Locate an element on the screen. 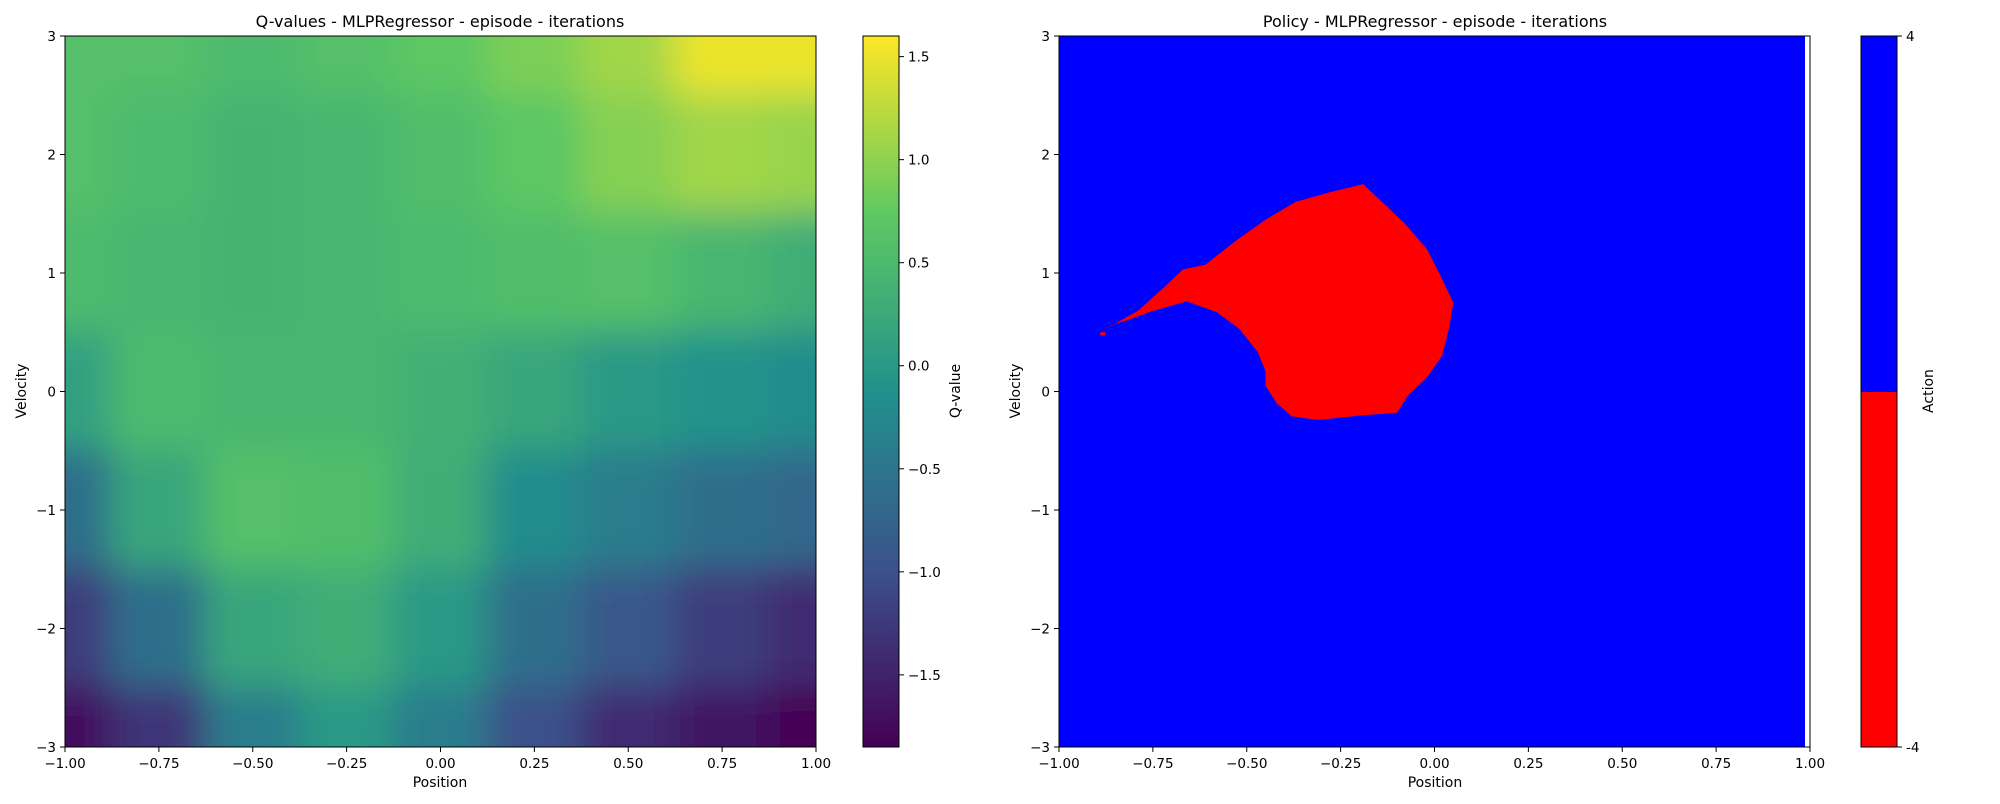  policy-x-label: Position is located at coordinates (1435, 783).